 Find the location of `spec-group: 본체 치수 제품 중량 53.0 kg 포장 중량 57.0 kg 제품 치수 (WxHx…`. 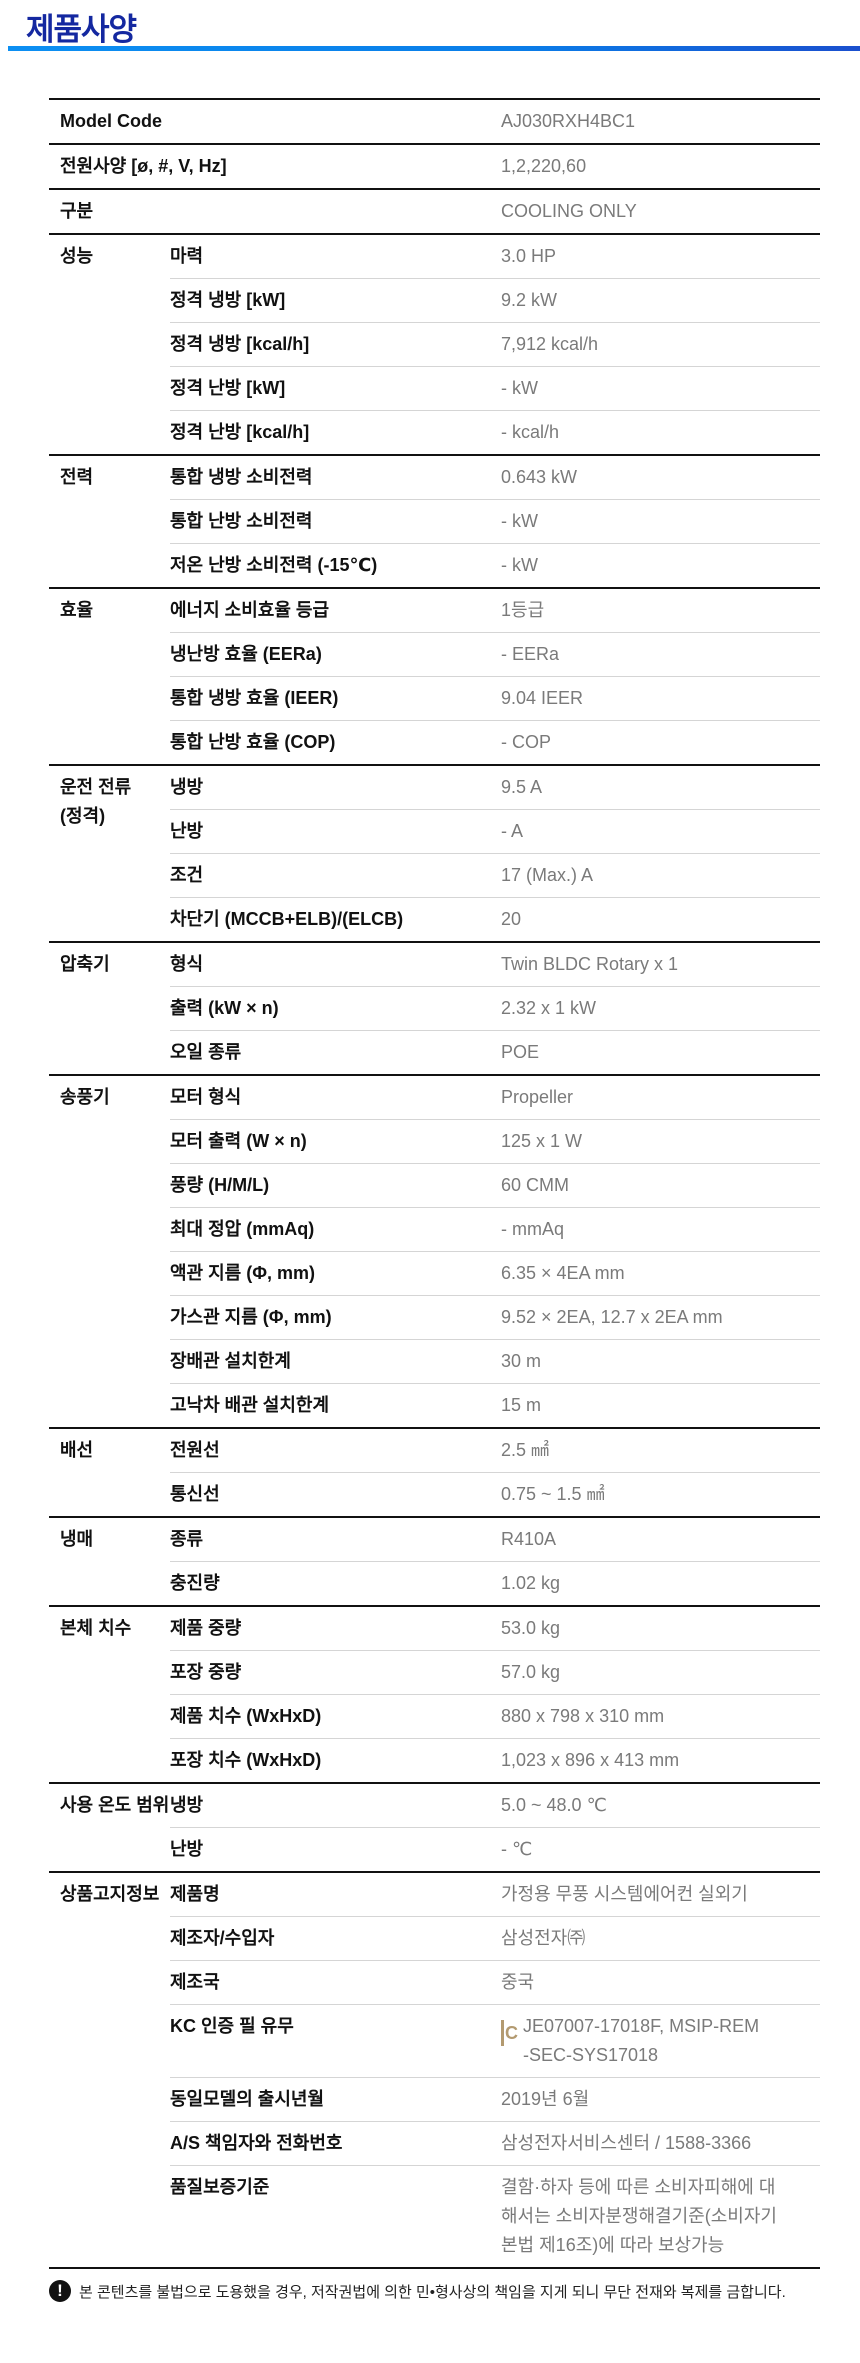

spec-group: 본체 치수 제품 중량 53.0 kg 포장 중량 57.0 kg 제품 치수 (WxHx… is located at coordinates (434, 1695).